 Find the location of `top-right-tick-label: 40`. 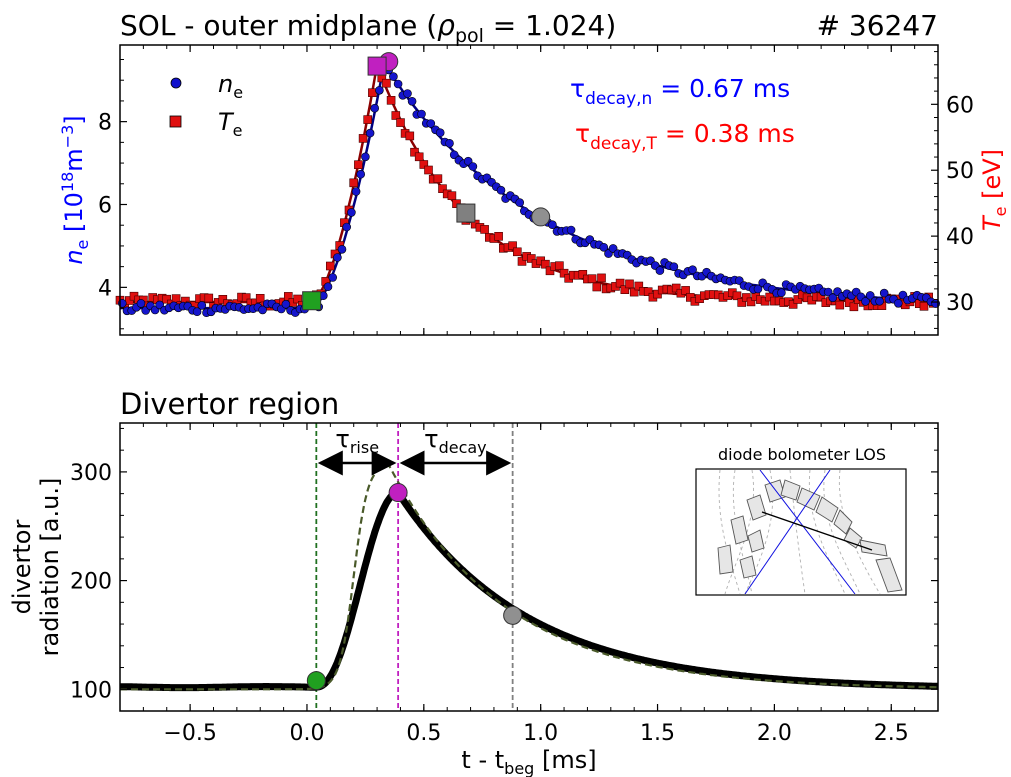

top-right-tick-label: 40 is located at coordinates (960, 237).